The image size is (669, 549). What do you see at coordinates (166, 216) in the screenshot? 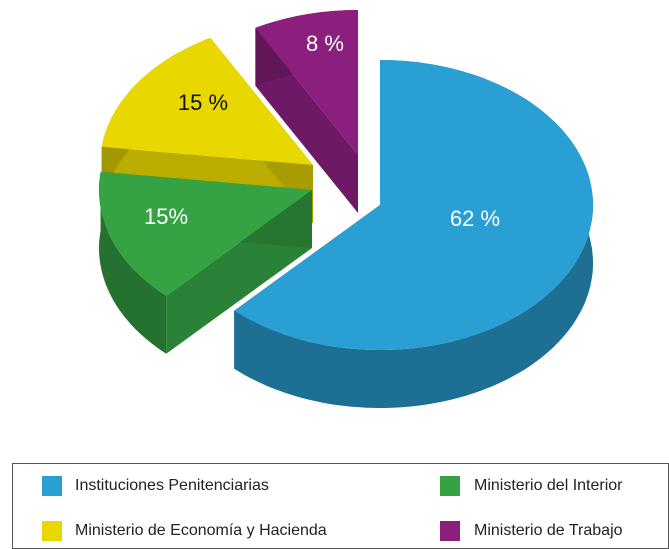
I see `data-label: 15%` at bounding box center [166, 216].